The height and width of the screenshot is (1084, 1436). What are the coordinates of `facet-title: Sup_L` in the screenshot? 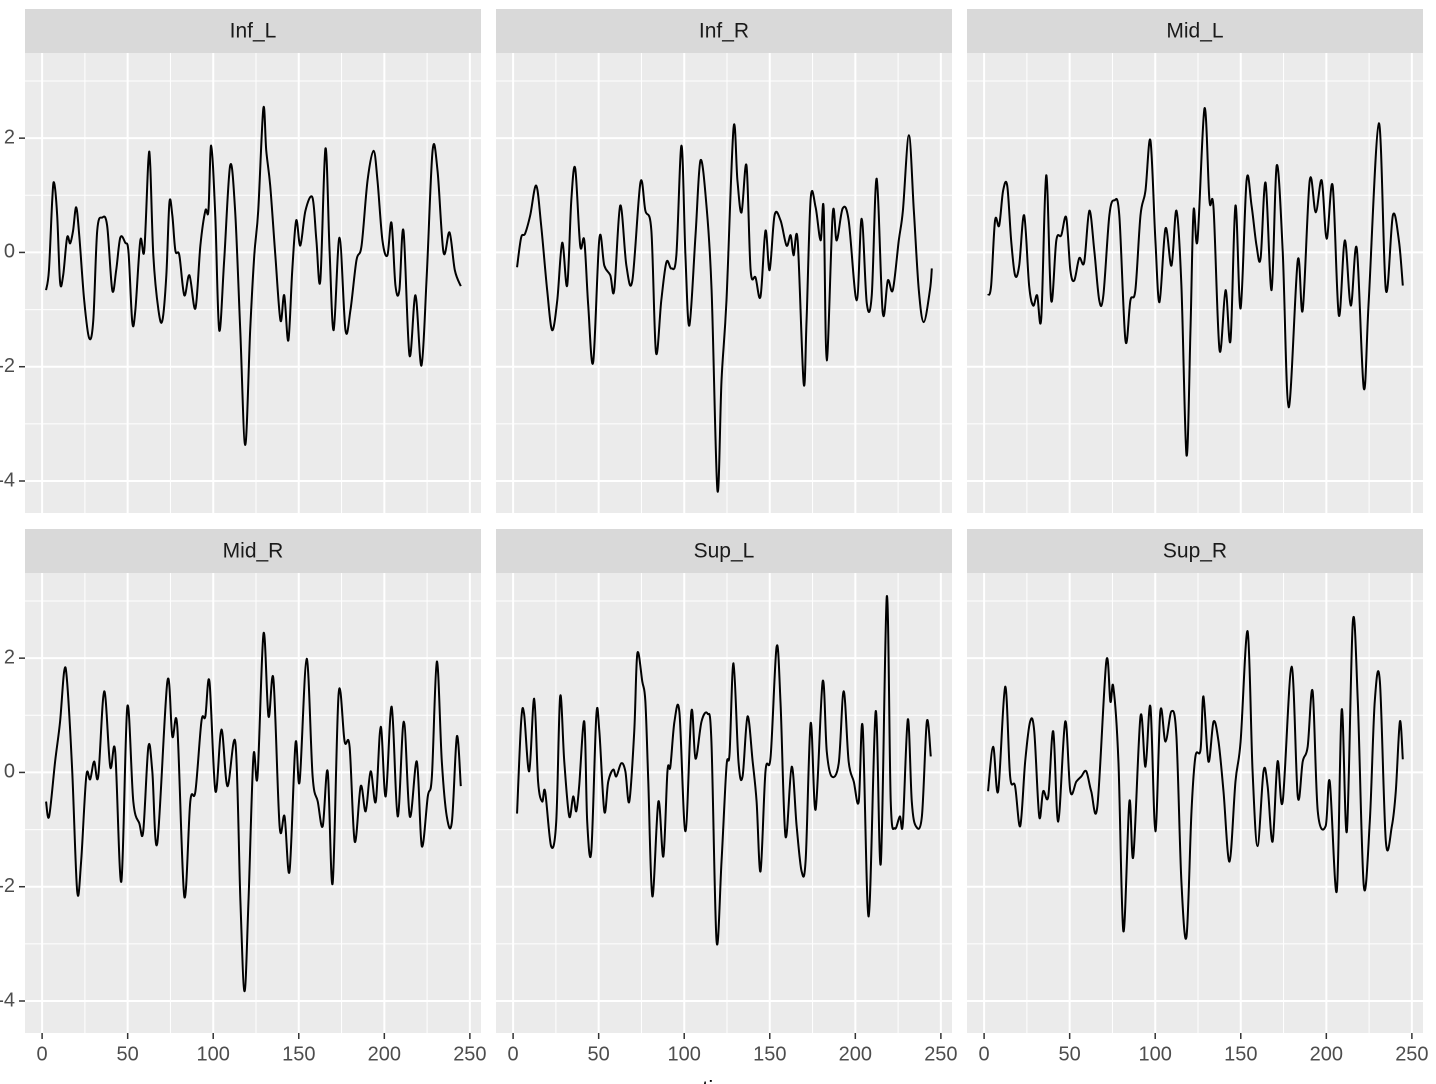 It's located at (724, 551).